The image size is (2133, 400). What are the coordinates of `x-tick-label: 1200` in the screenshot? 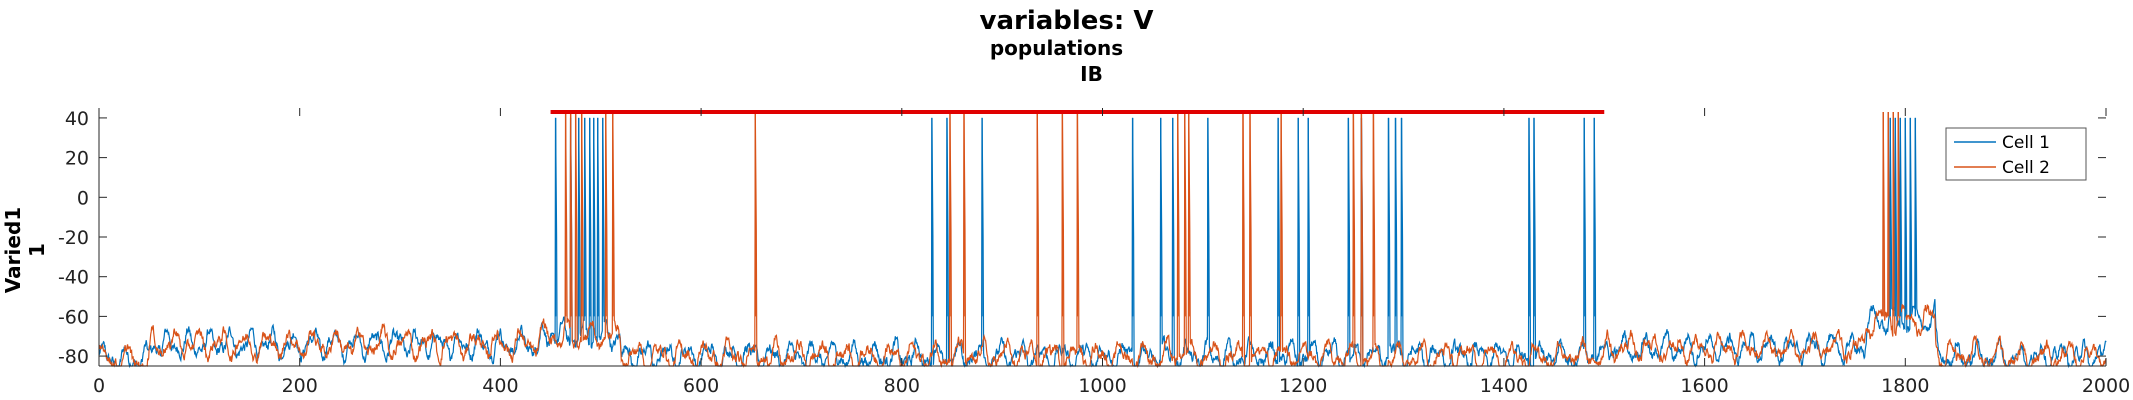 It's located at (1303, 386).